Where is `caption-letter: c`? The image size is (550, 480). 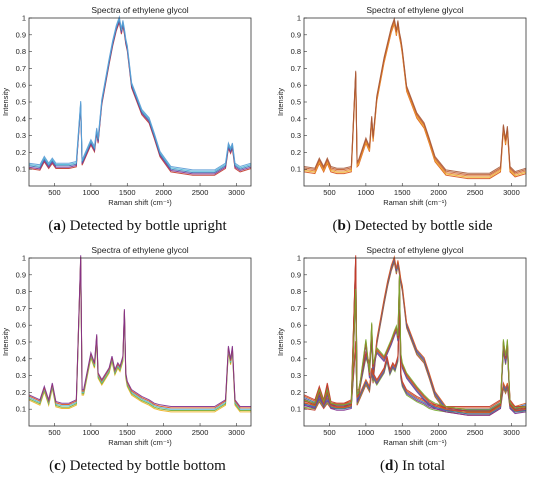 caption-letter: c is located at coordinates (57, 466).